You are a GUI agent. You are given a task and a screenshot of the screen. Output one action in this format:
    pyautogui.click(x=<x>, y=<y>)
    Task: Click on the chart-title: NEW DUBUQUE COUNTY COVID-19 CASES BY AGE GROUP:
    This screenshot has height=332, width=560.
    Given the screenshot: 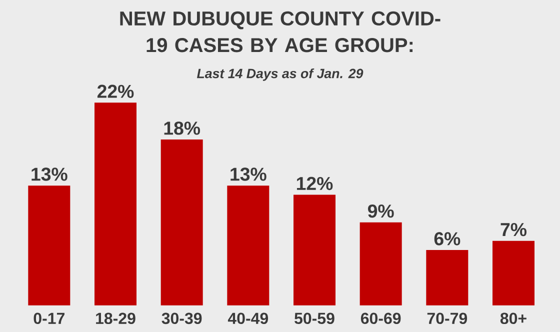 What is the action you would take?
    pyautogui.click(x=280, y=31)
    